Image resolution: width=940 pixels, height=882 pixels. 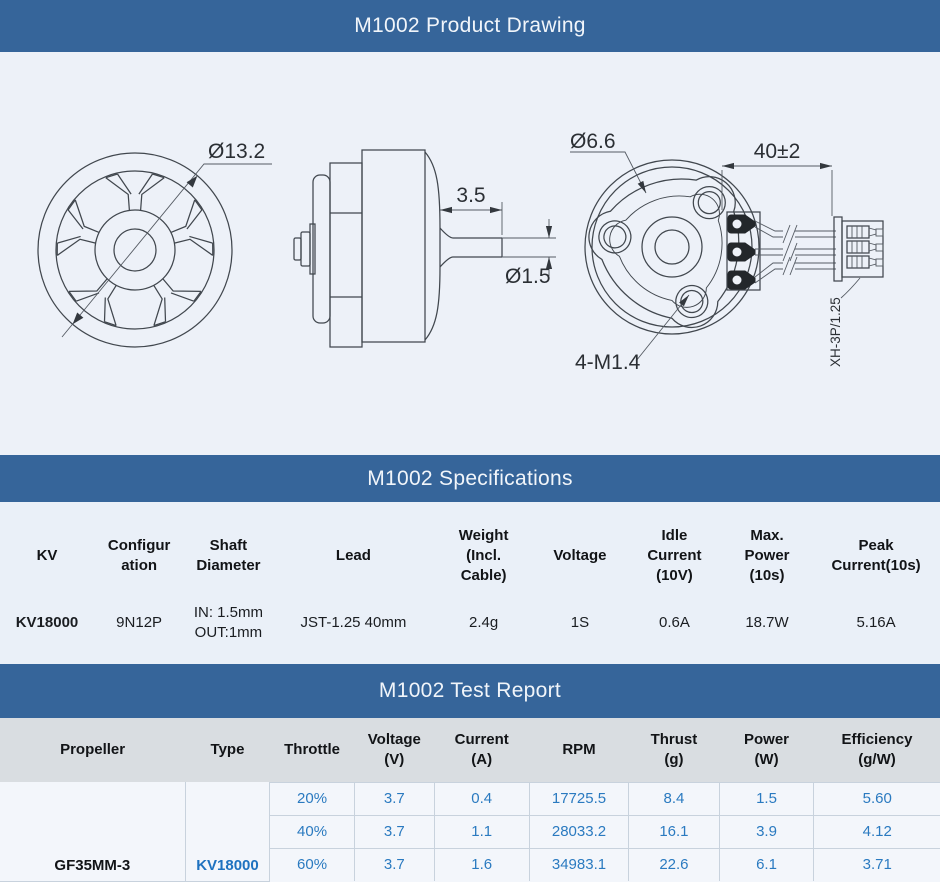 I want to click on specifications-title: M1002 Specifications, so click(x=470, y=478).